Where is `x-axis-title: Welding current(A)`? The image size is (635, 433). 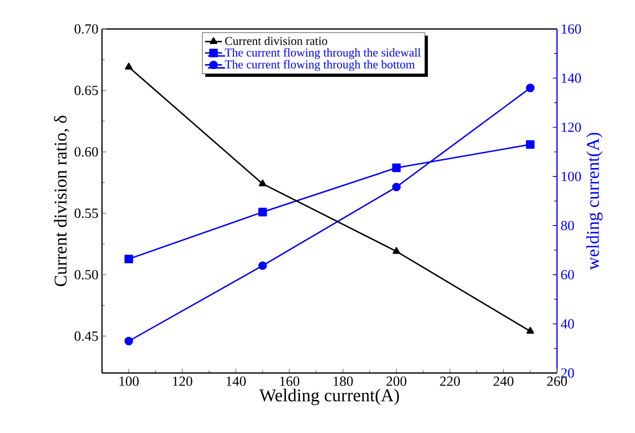 x-axis-title: Welding current(A) is located at coordinates (329, 397).